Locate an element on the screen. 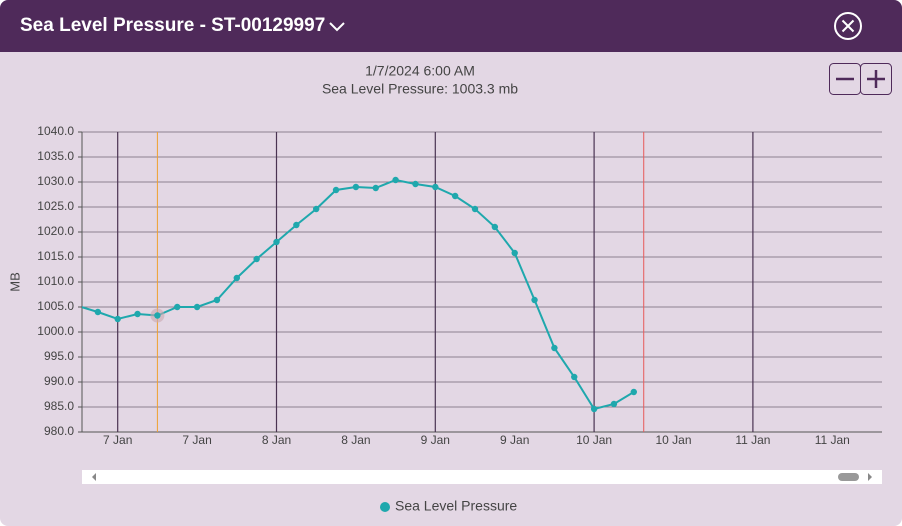  y-tick-label: 1020.0 is located at coordinates (55, 231).